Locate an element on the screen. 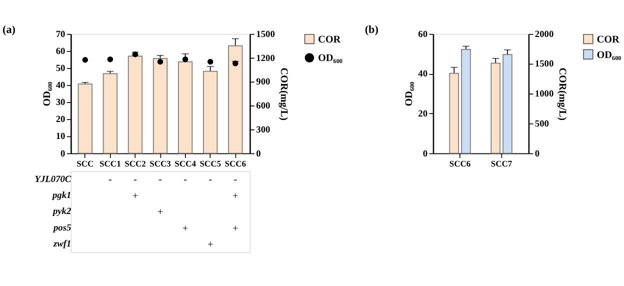 The image size is (624, 286). y2-tick-label: 1000 is located at coordinates (544, 95).